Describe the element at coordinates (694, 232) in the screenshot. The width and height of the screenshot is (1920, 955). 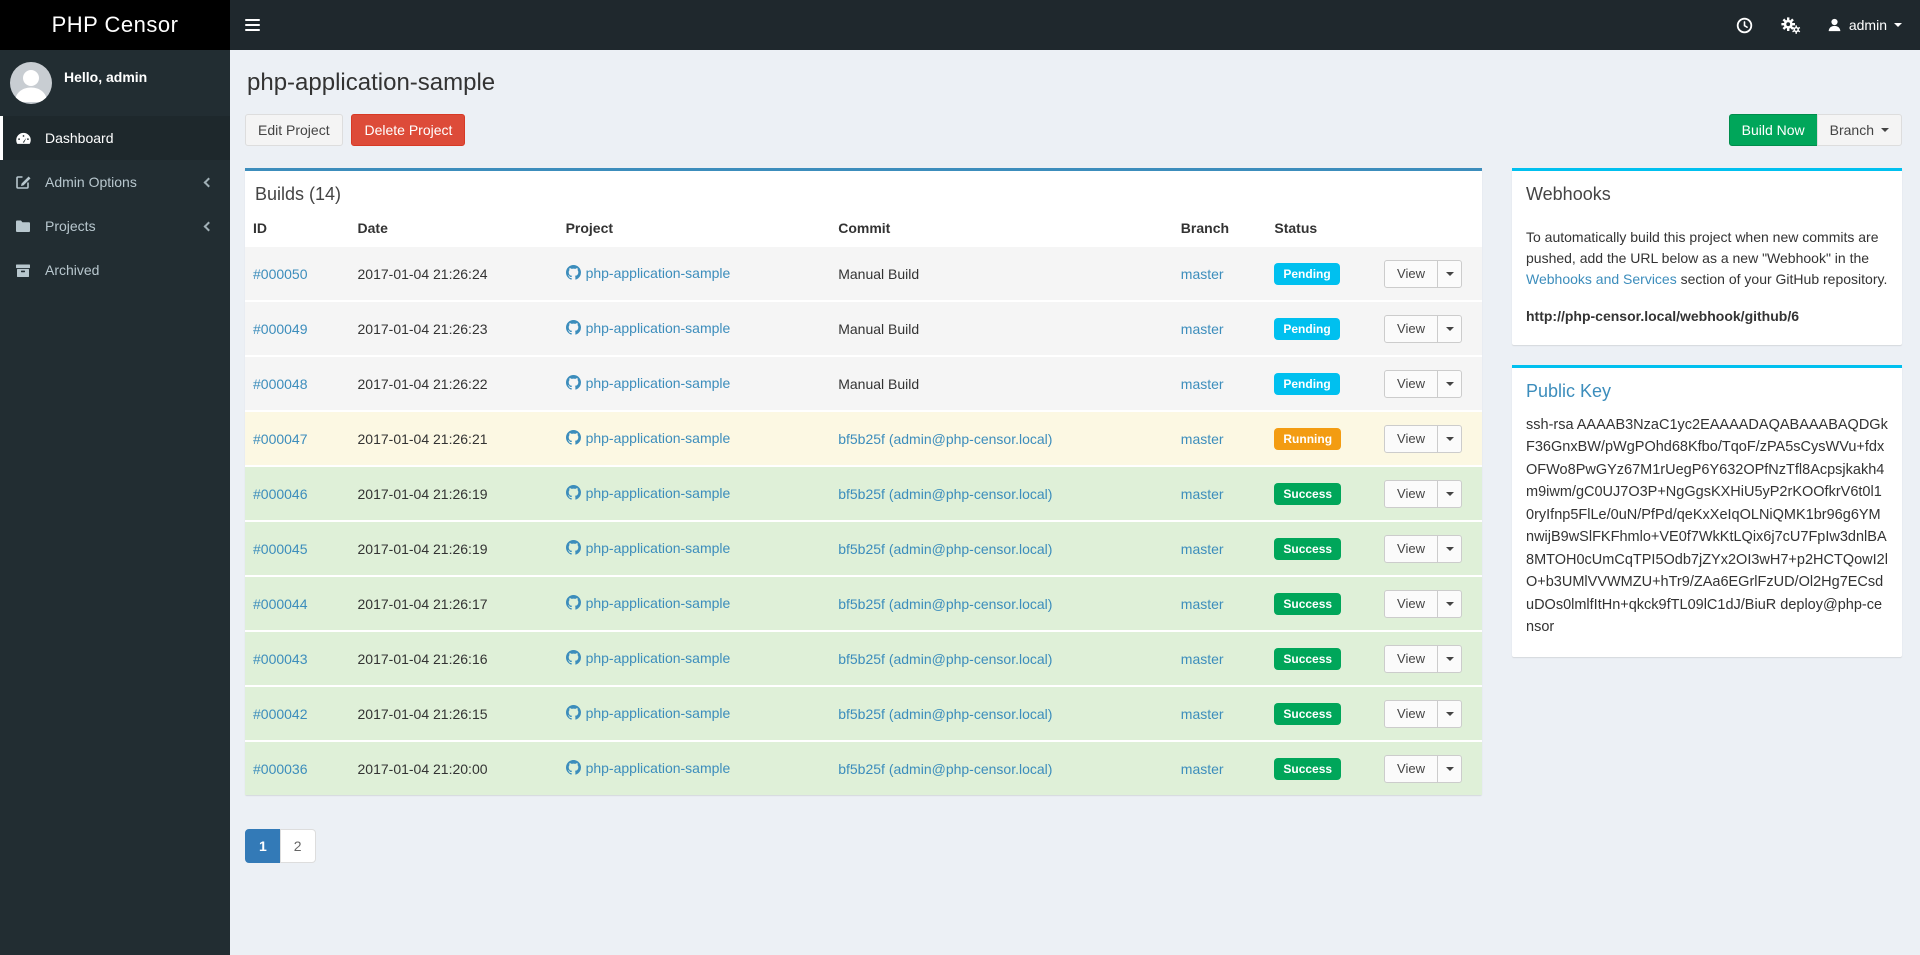
I see `column-header-project: Project` at that location.